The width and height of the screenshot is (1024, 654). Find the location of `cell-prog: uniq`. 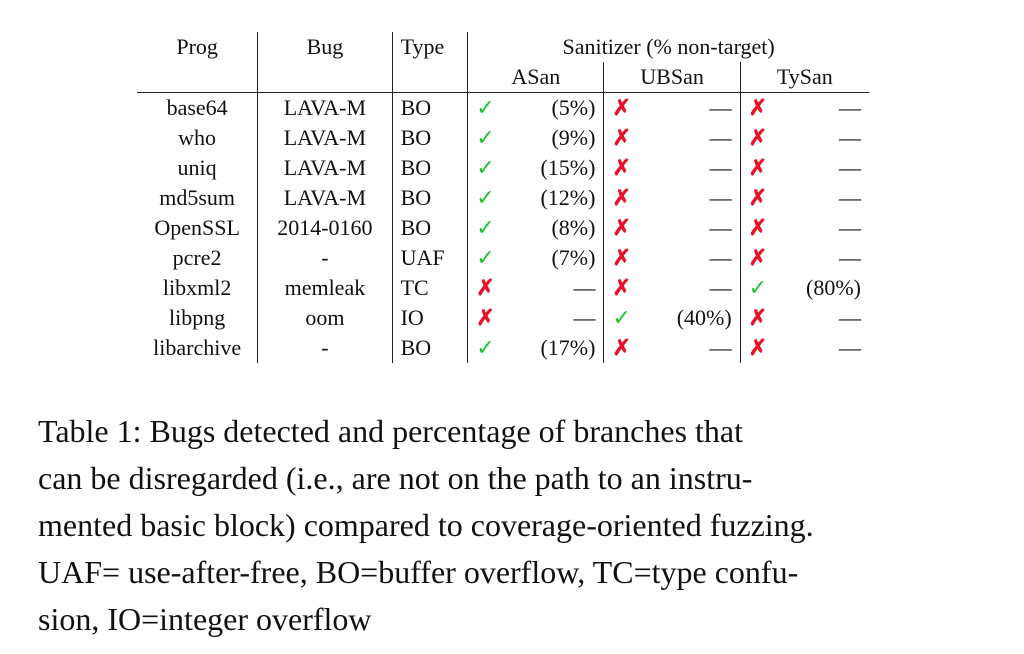

cell-prog: uniq is located at coordinates (198, 168).